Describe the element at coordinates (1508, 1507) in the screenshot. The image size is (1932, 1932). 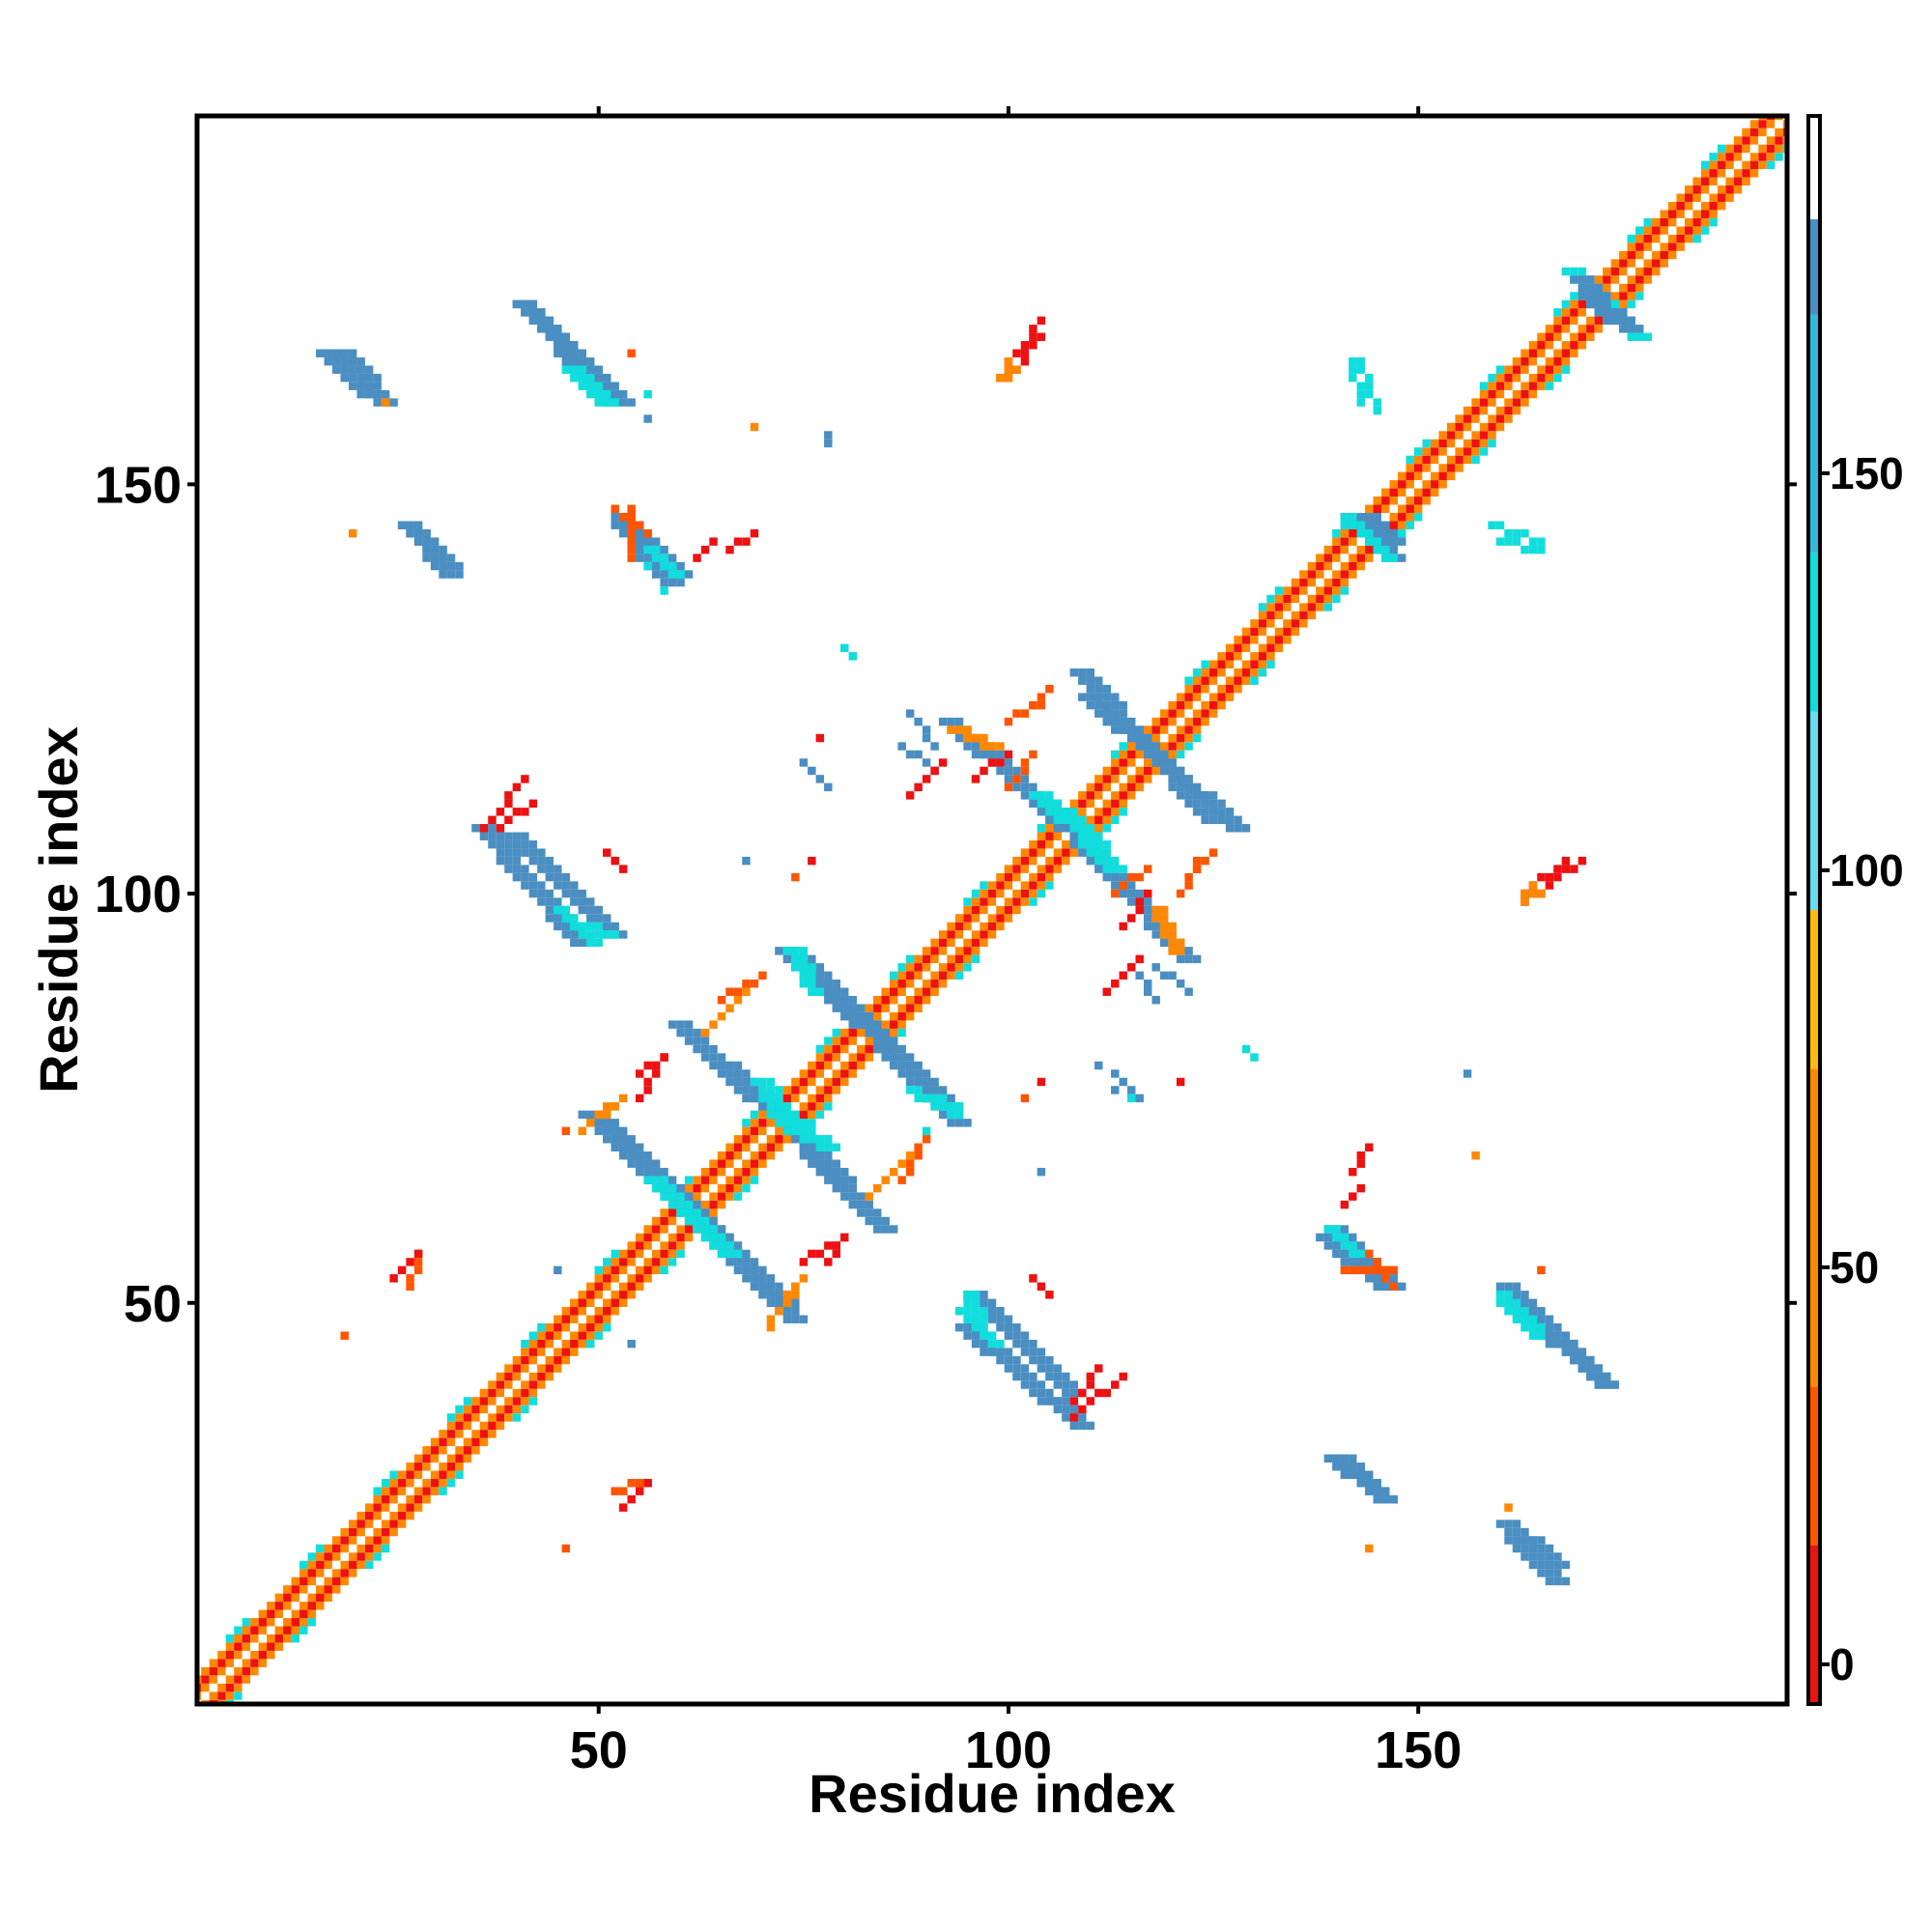
I see `contact-point` at that location.